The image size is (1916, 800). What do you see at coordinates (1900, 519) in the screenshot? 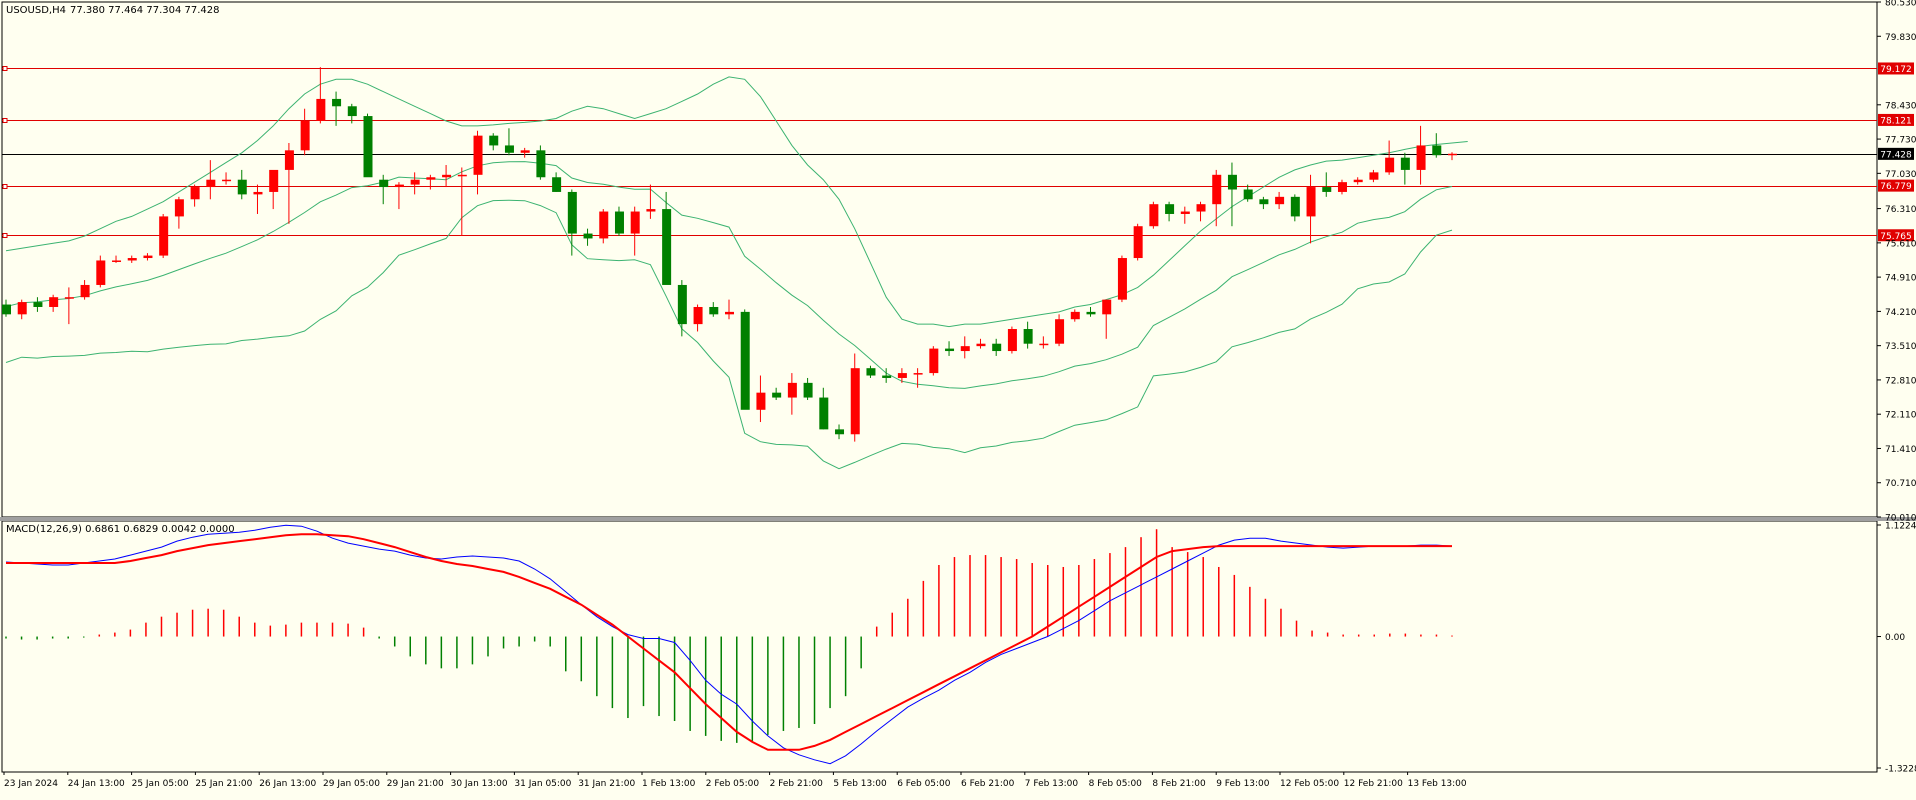
I see `y-tick-label: 70.010` at bounding box center [1900, 519].